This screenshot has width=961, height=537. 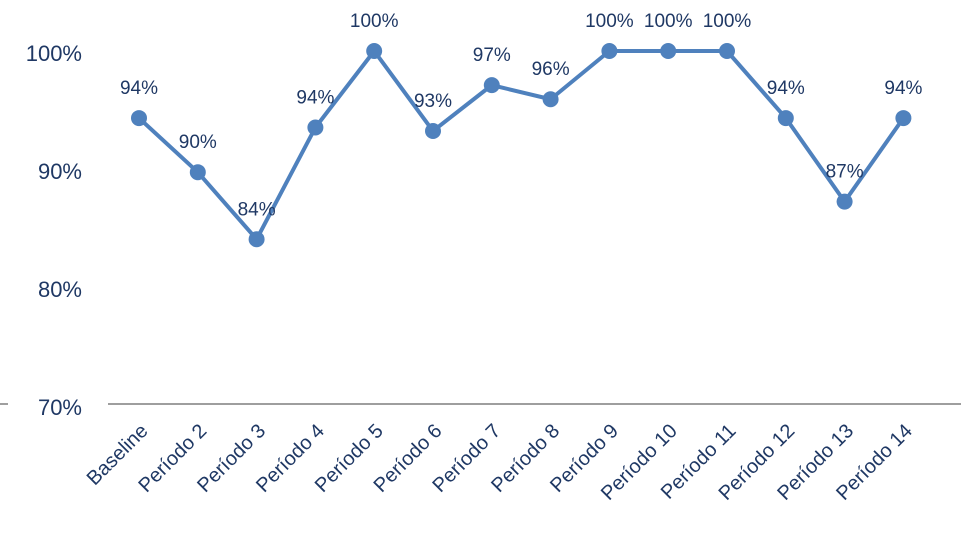 What do you see at coordinates (54, 53) in the screenshot?
I see `y-tick-label: 100%` at bounding box center [54, 53].